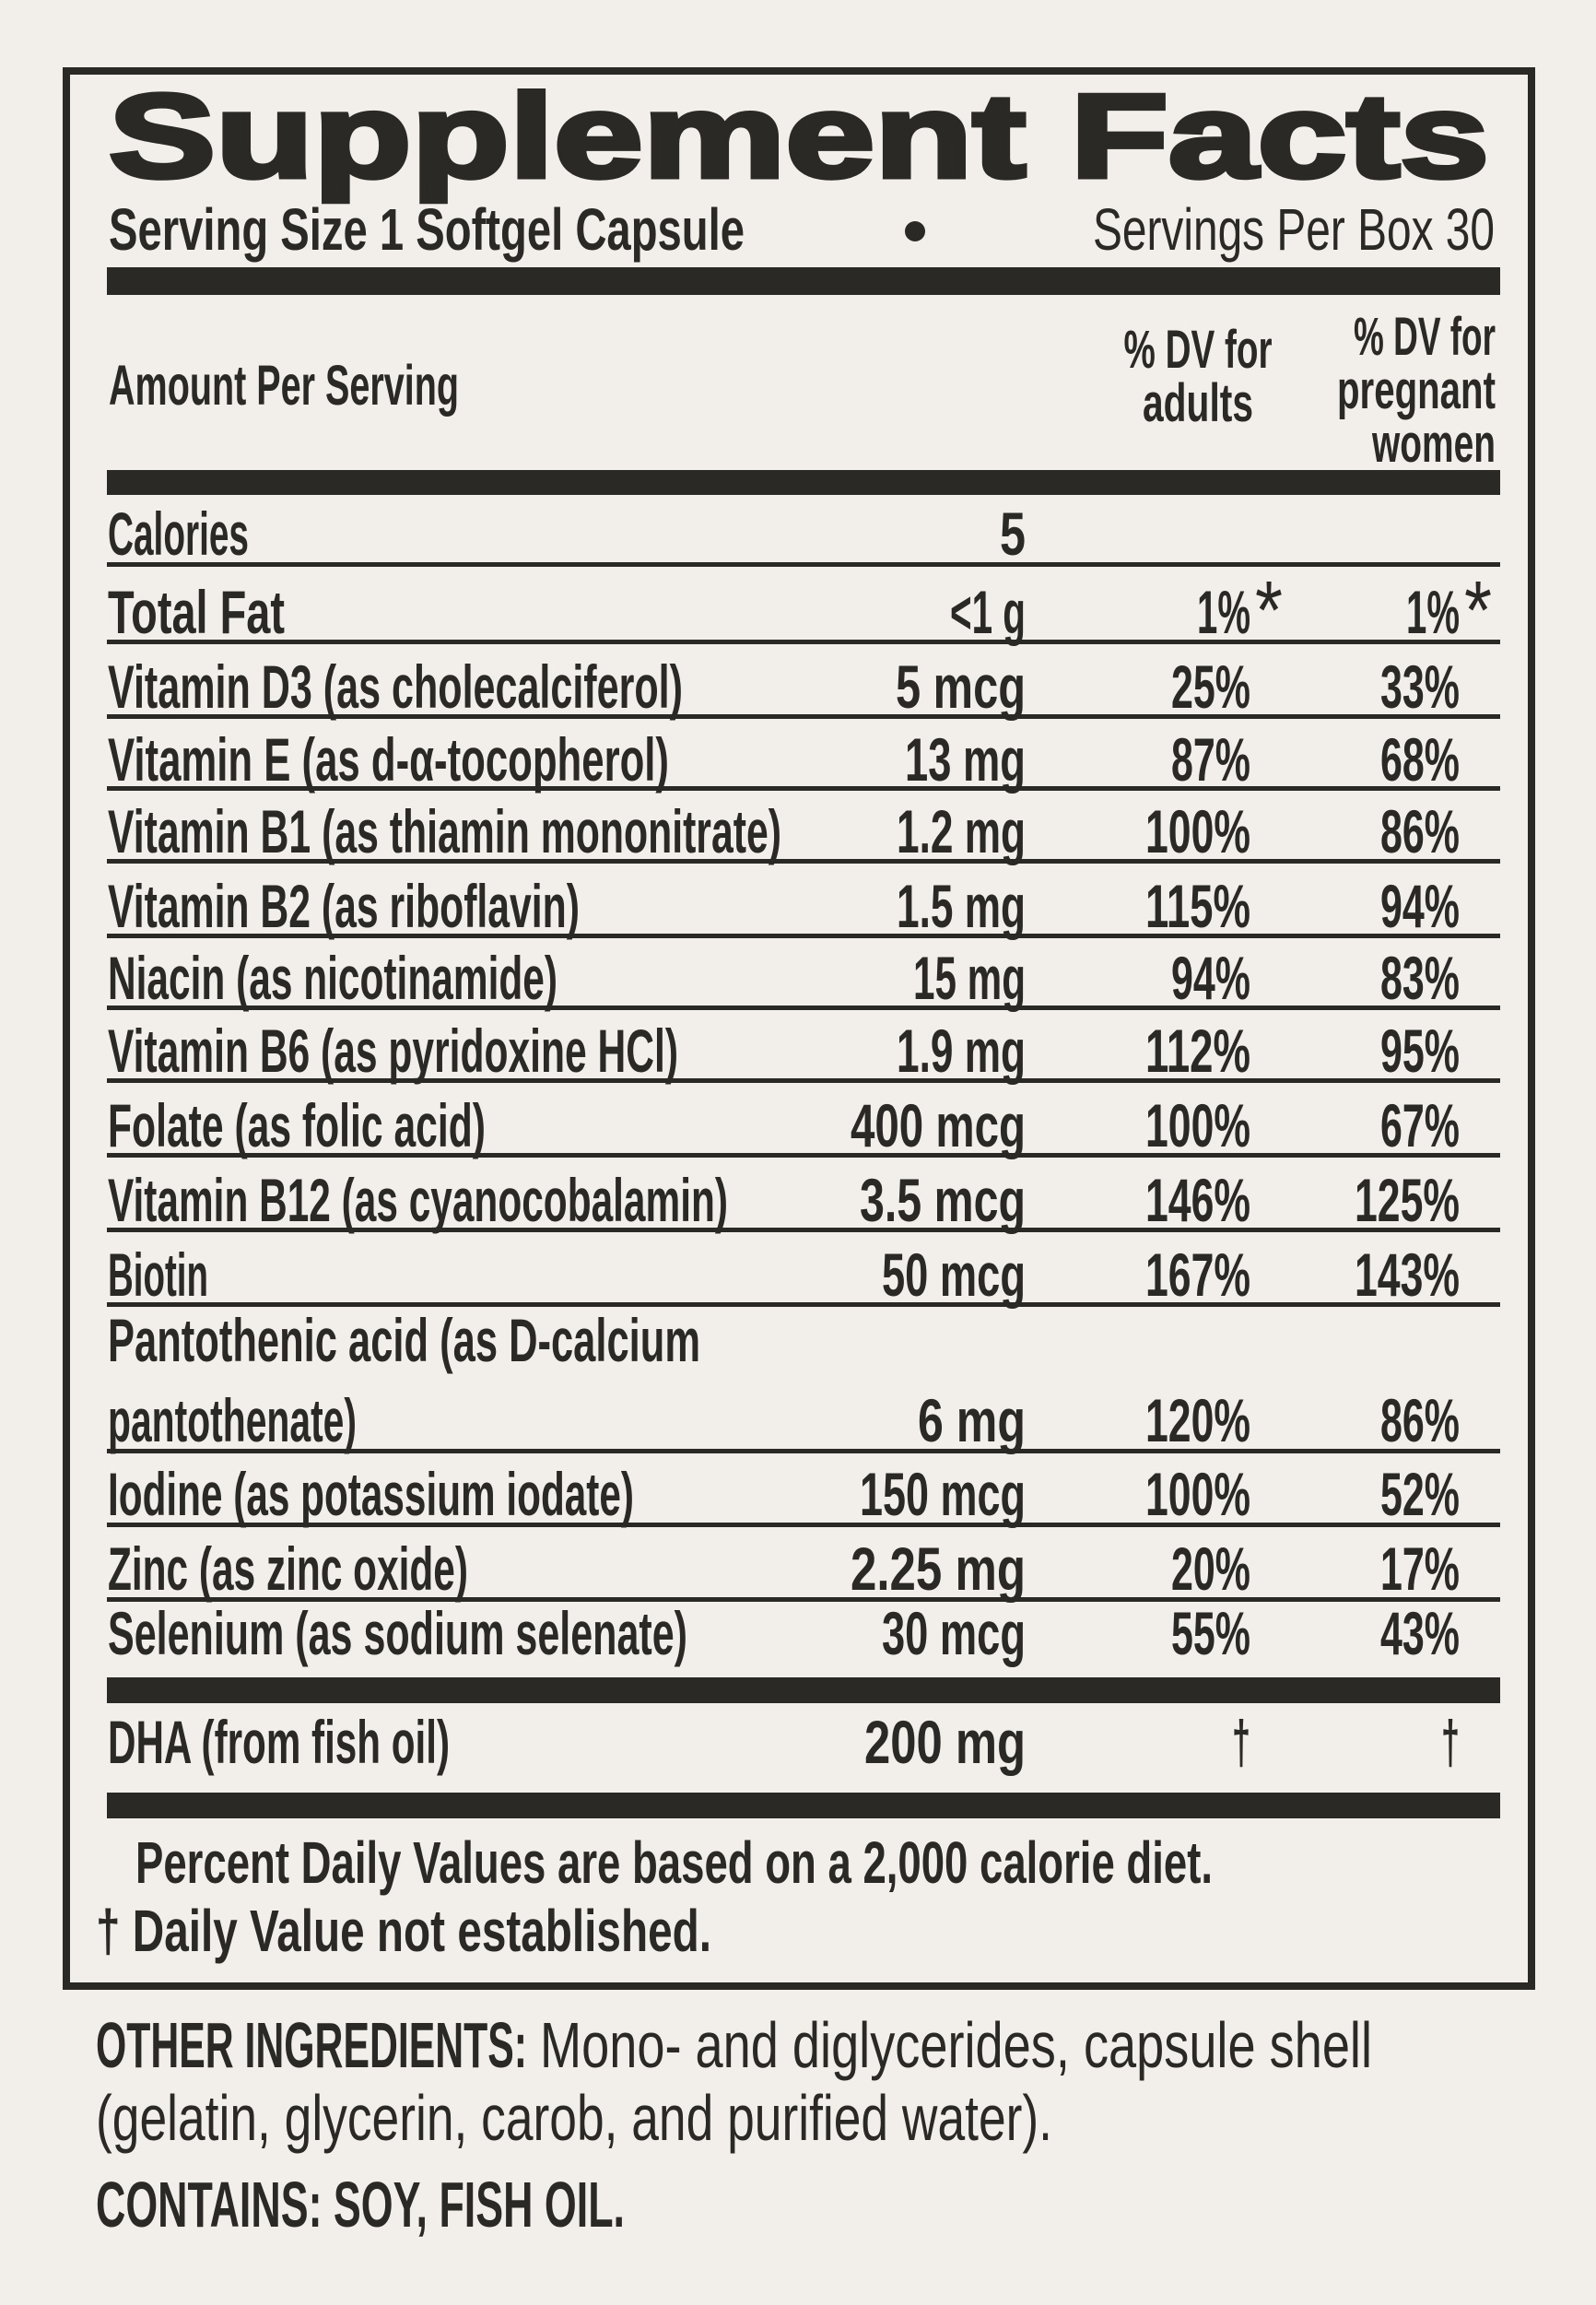  I want to click on svg-text: 5, so click(1013, 534).